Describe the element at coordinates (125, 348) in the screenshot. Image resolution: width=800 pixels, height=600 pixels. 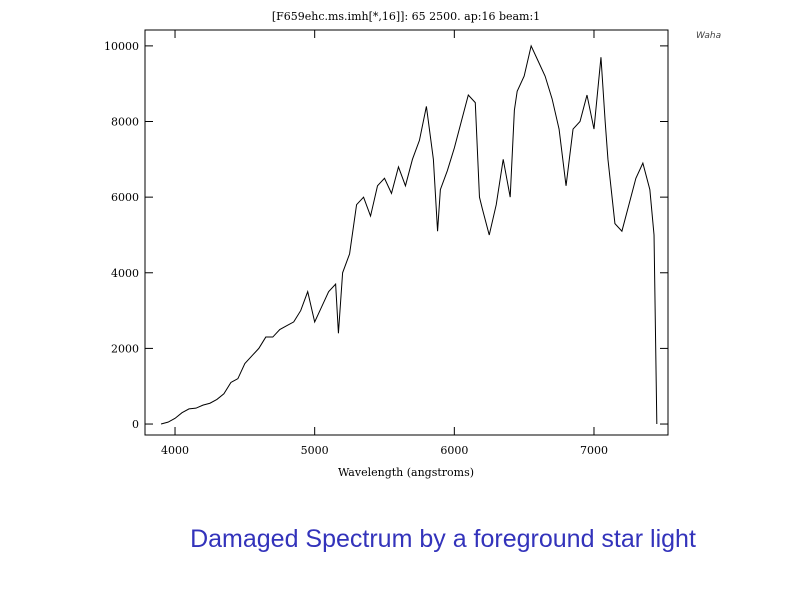
I see `y-tick-label: 2000` at that location.